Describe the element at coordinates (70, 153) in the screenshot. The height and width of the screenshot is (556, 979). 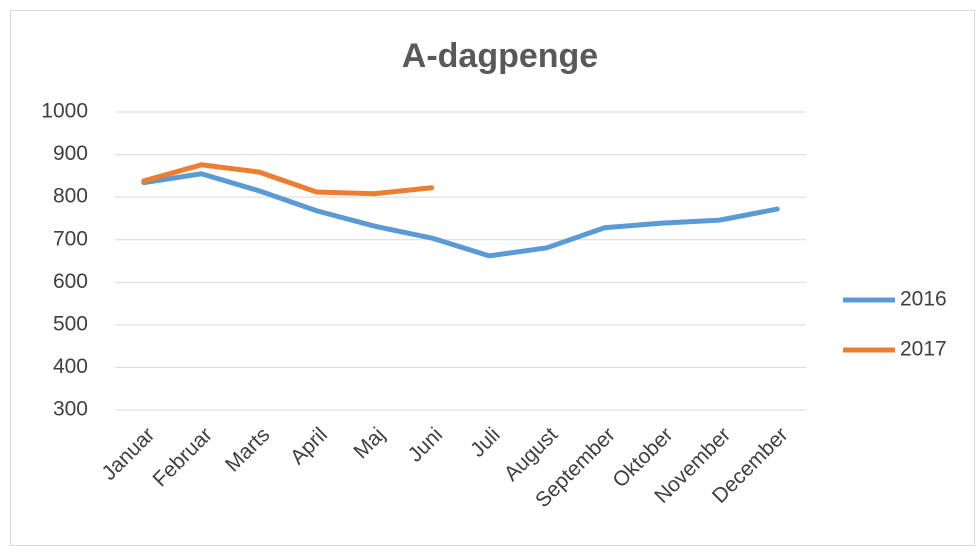
I see `y-tick-label: 900` at that location.